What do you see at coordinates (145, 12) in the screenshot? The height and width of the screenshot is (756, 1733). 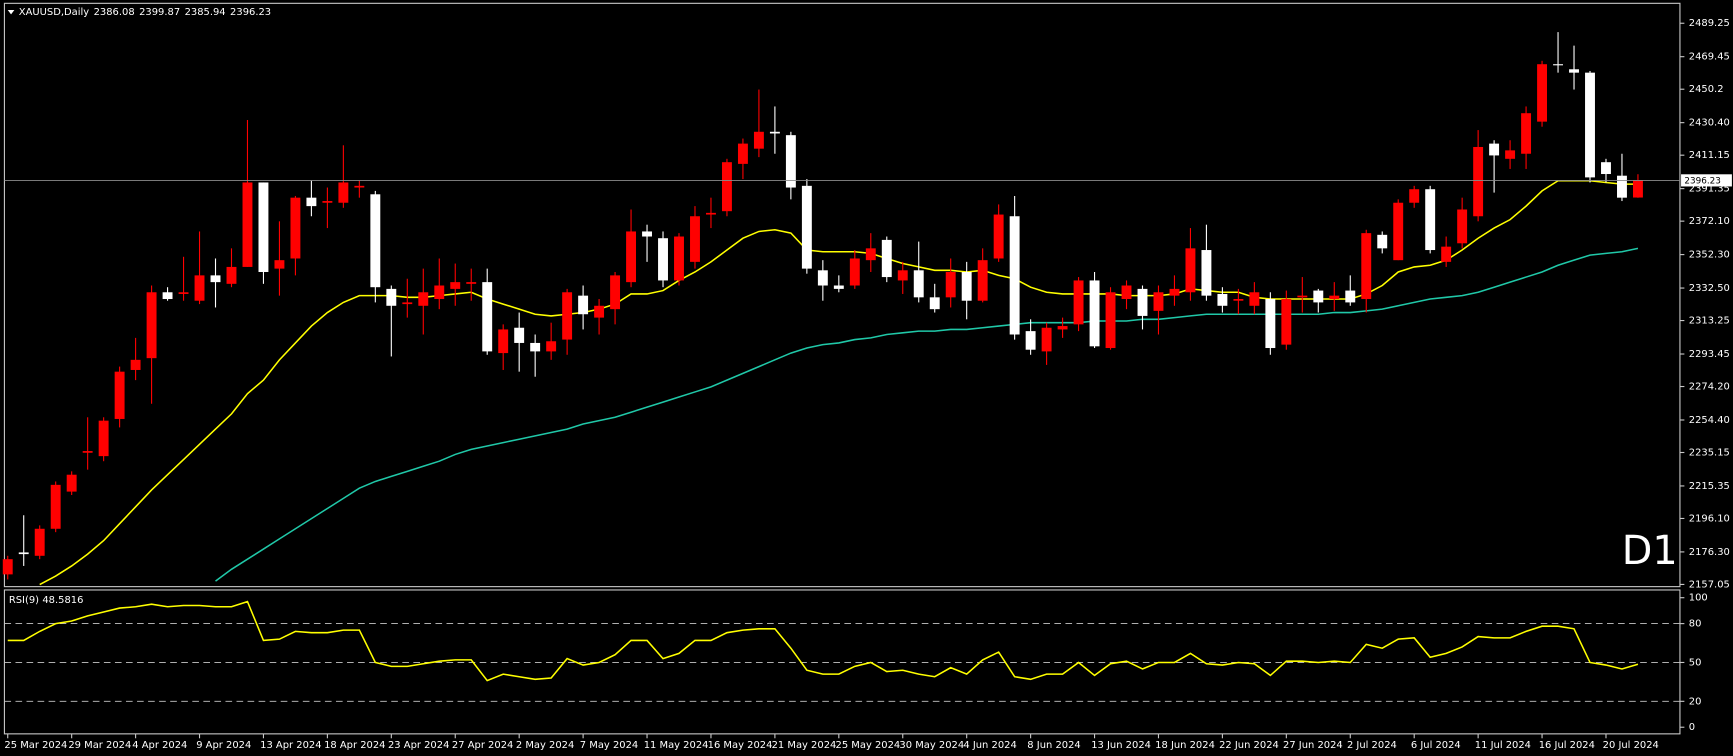 I see `chart-header: XAUUSD,Daily 2386.08 2399.87 2385.94 2396.23` at bounding box center [145, 12].